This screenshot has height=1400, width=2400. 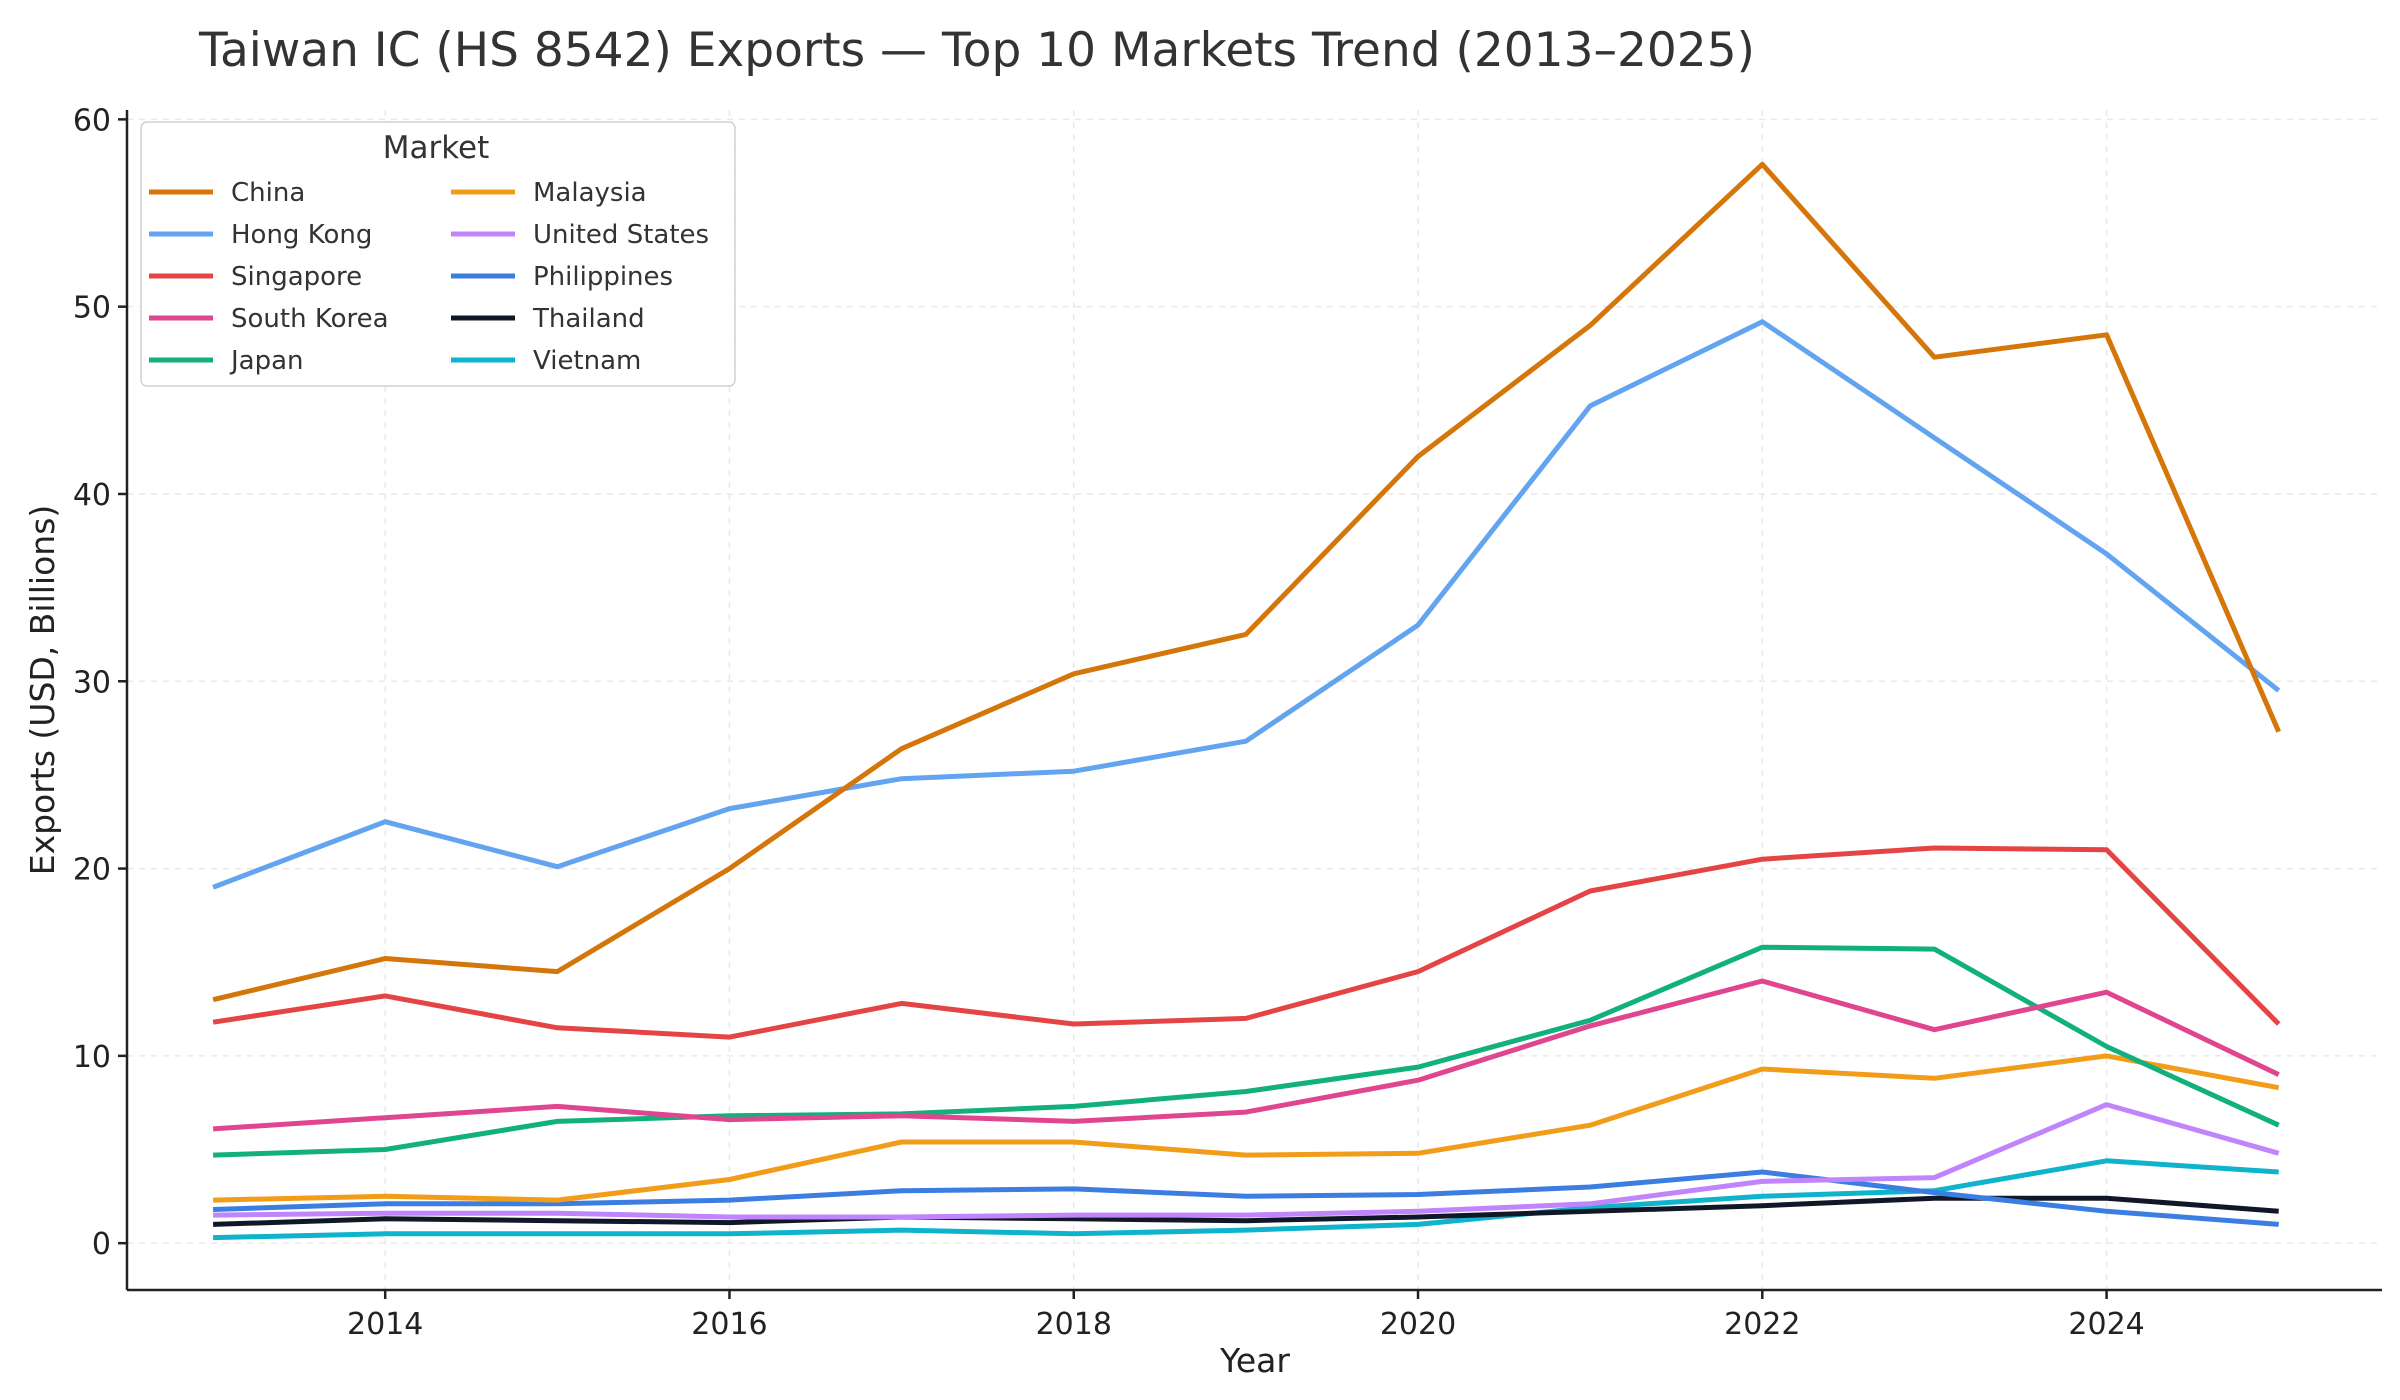 I want to click on legend-label-thailand: Thailand, so click(x=588, y=319).